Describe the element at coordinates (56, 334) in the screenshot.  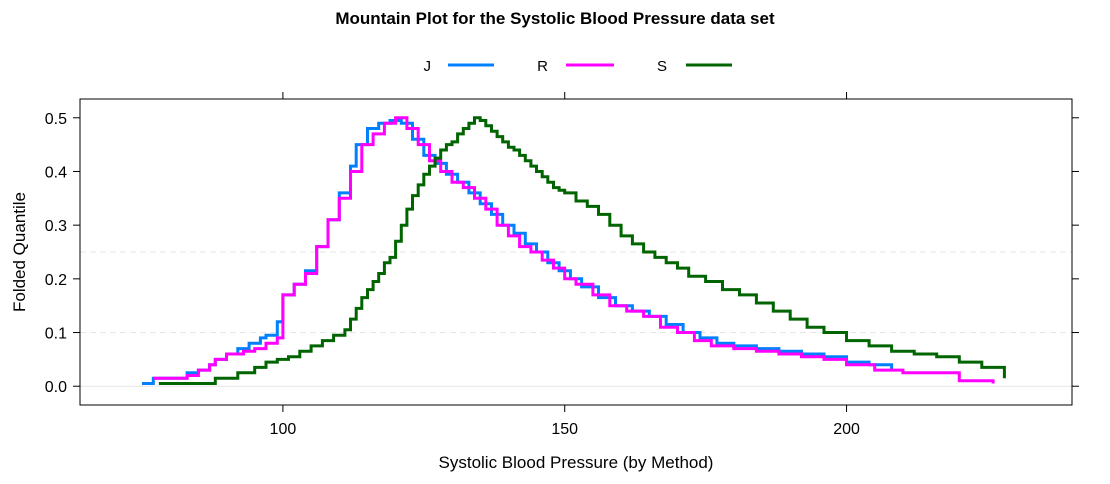
I see `y-tick-label-1: 0.1` at that location.